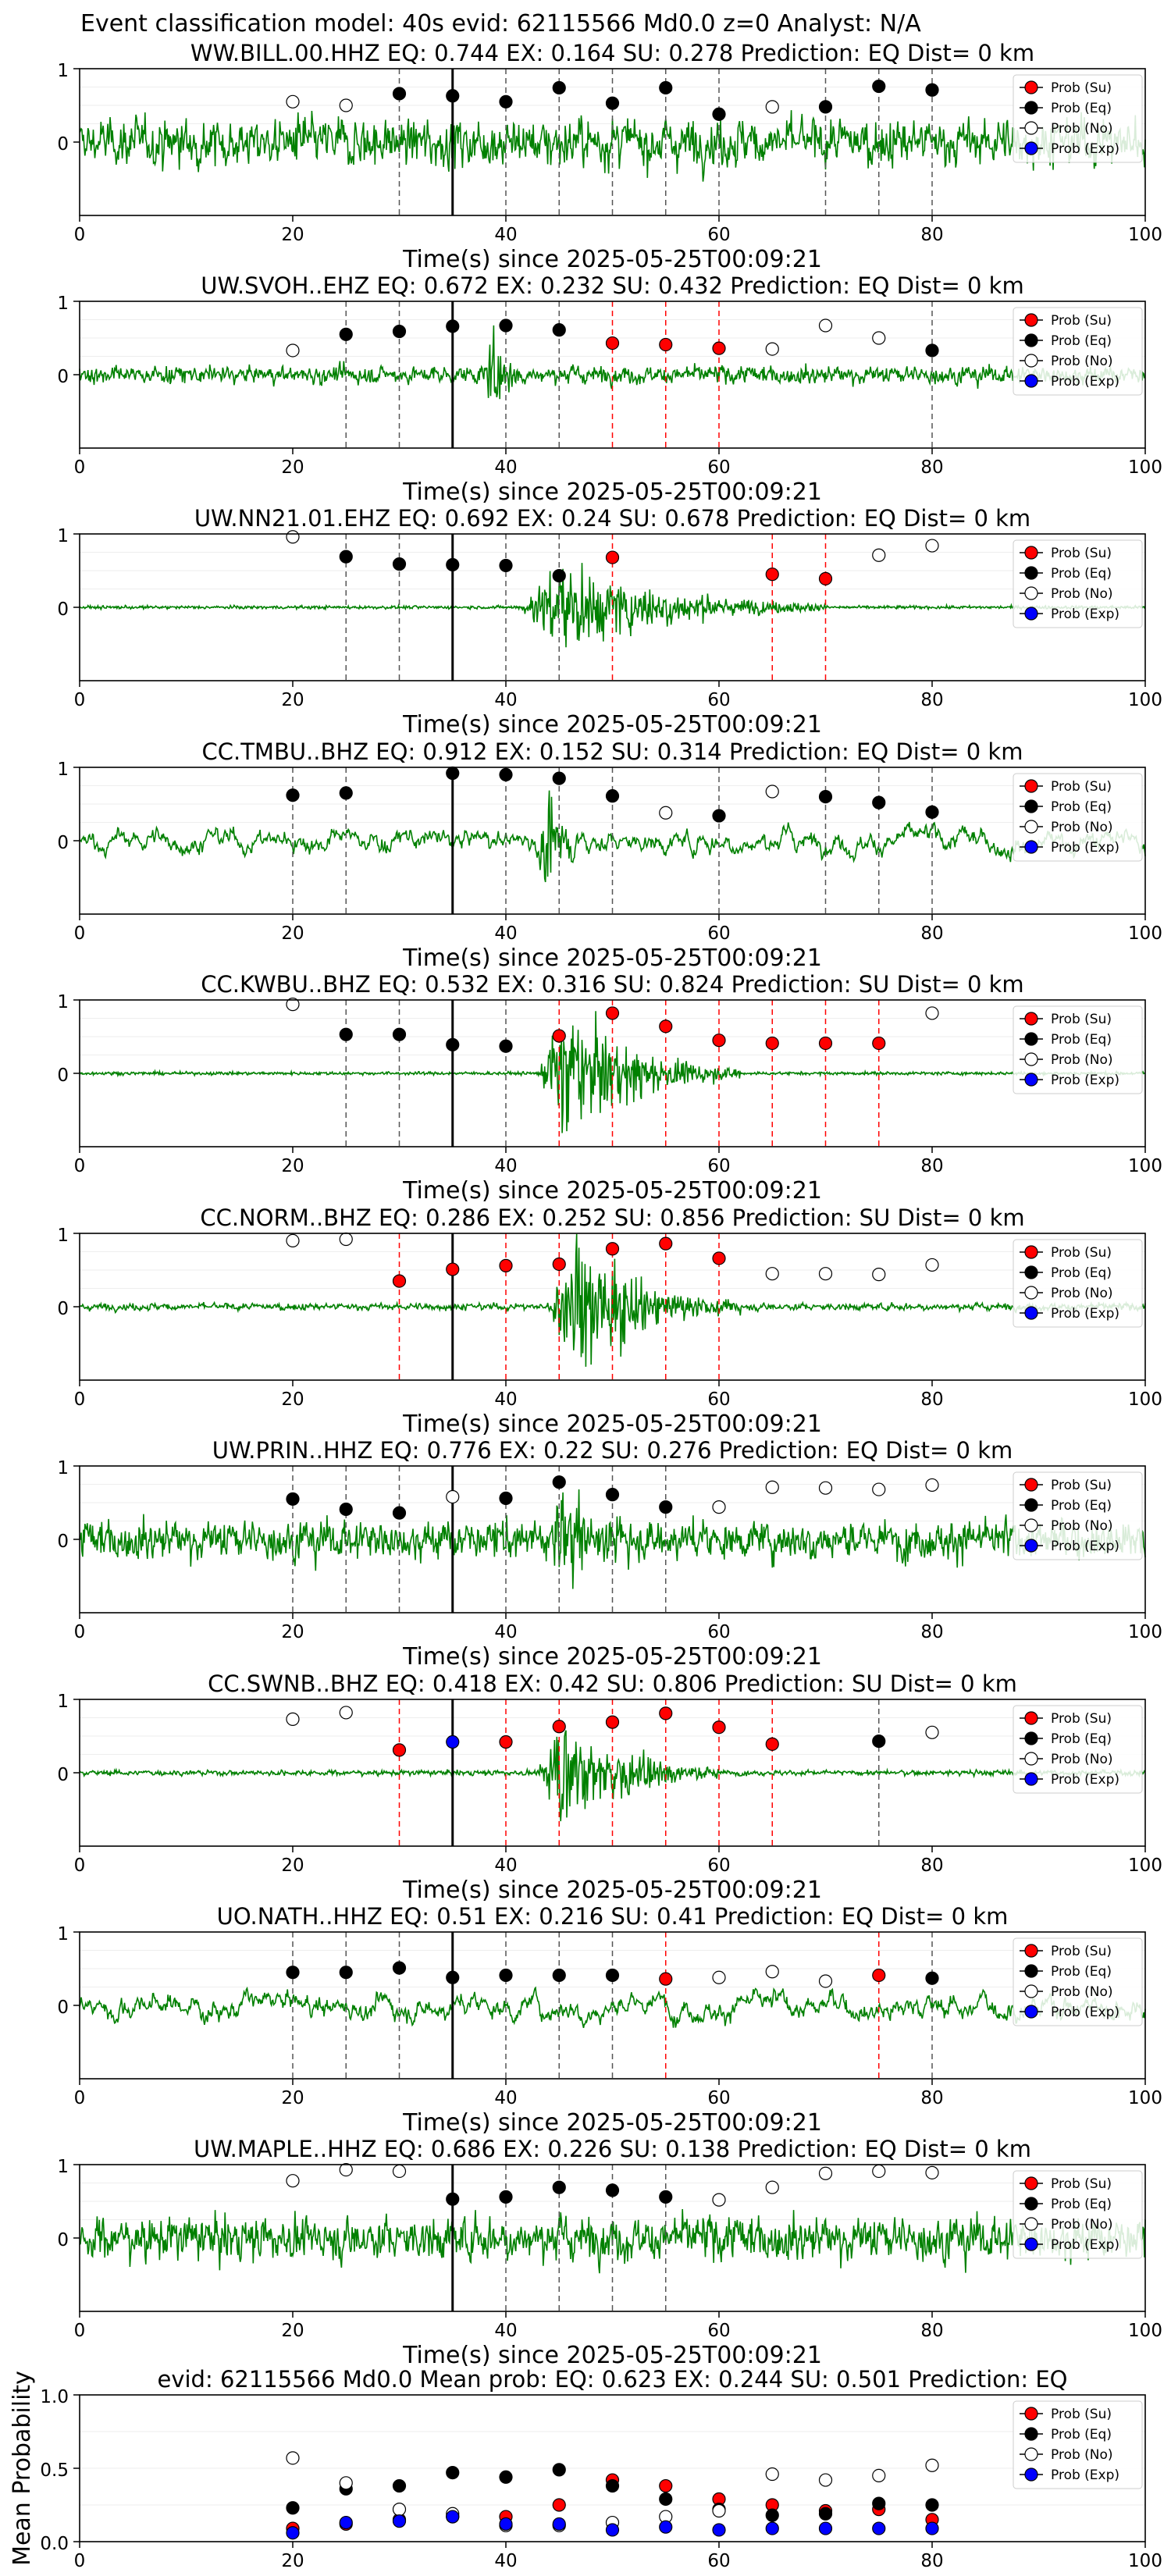 The image size is (1171, 2576). Describe the element at coordinates (1081, 341) in the screenshot. I see `legend-label: Prob (Eq)` at that location.